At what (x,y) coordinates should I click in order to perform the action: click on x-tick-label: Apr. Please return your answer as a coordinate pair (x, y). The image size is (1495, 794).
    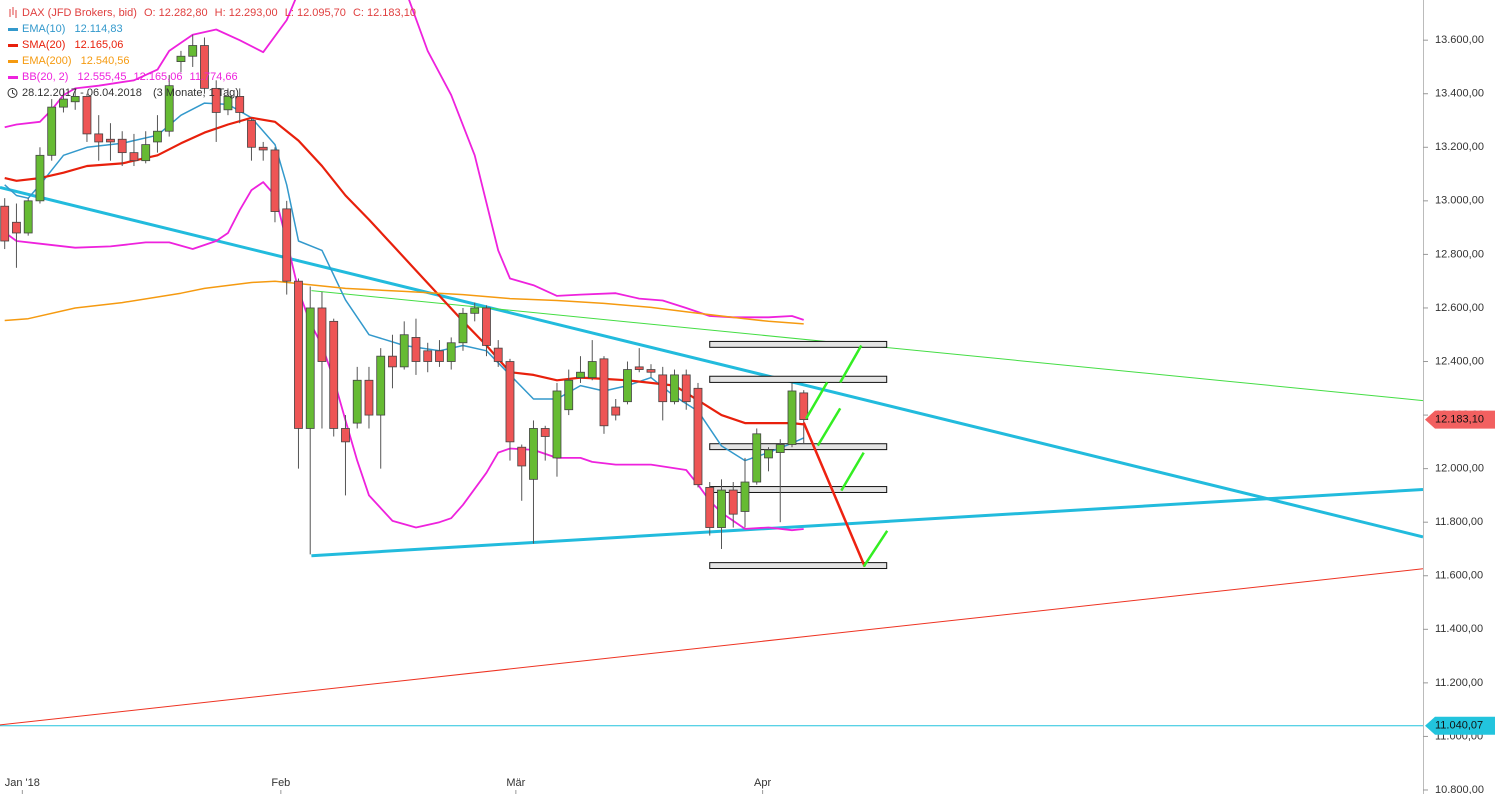
    Looking at the image, I should click on (762, 783).